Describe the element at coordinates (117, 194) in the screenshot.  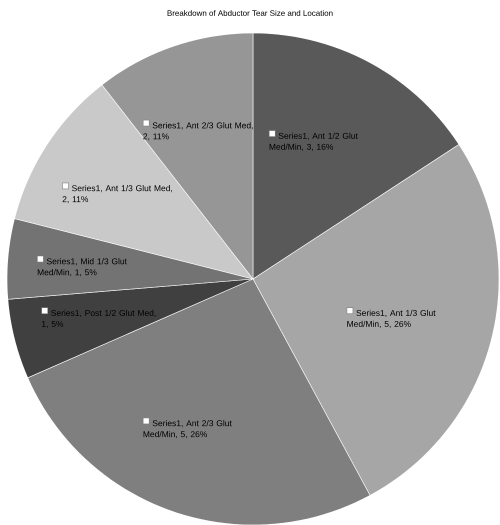
I see `data-label: Series1, Ant 1/3 Glut Med, 2, 11%` at that location.